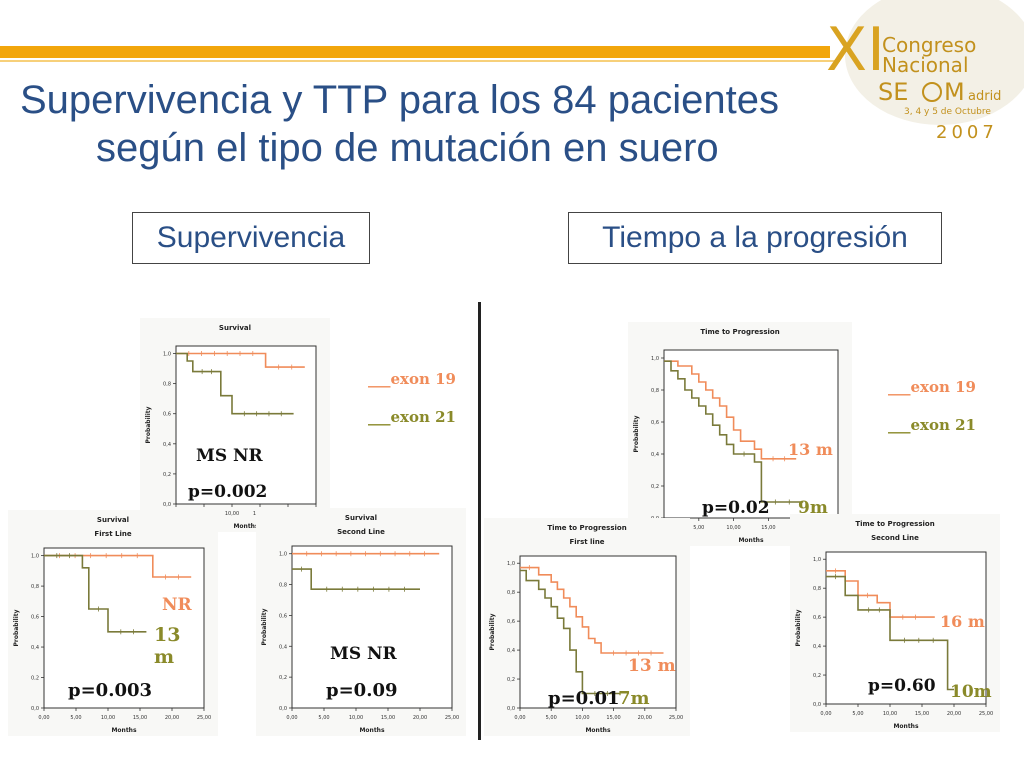 This screenshot has width=1024, height=768. I want to click on annotation-median: 16 m, so click(962, 621).